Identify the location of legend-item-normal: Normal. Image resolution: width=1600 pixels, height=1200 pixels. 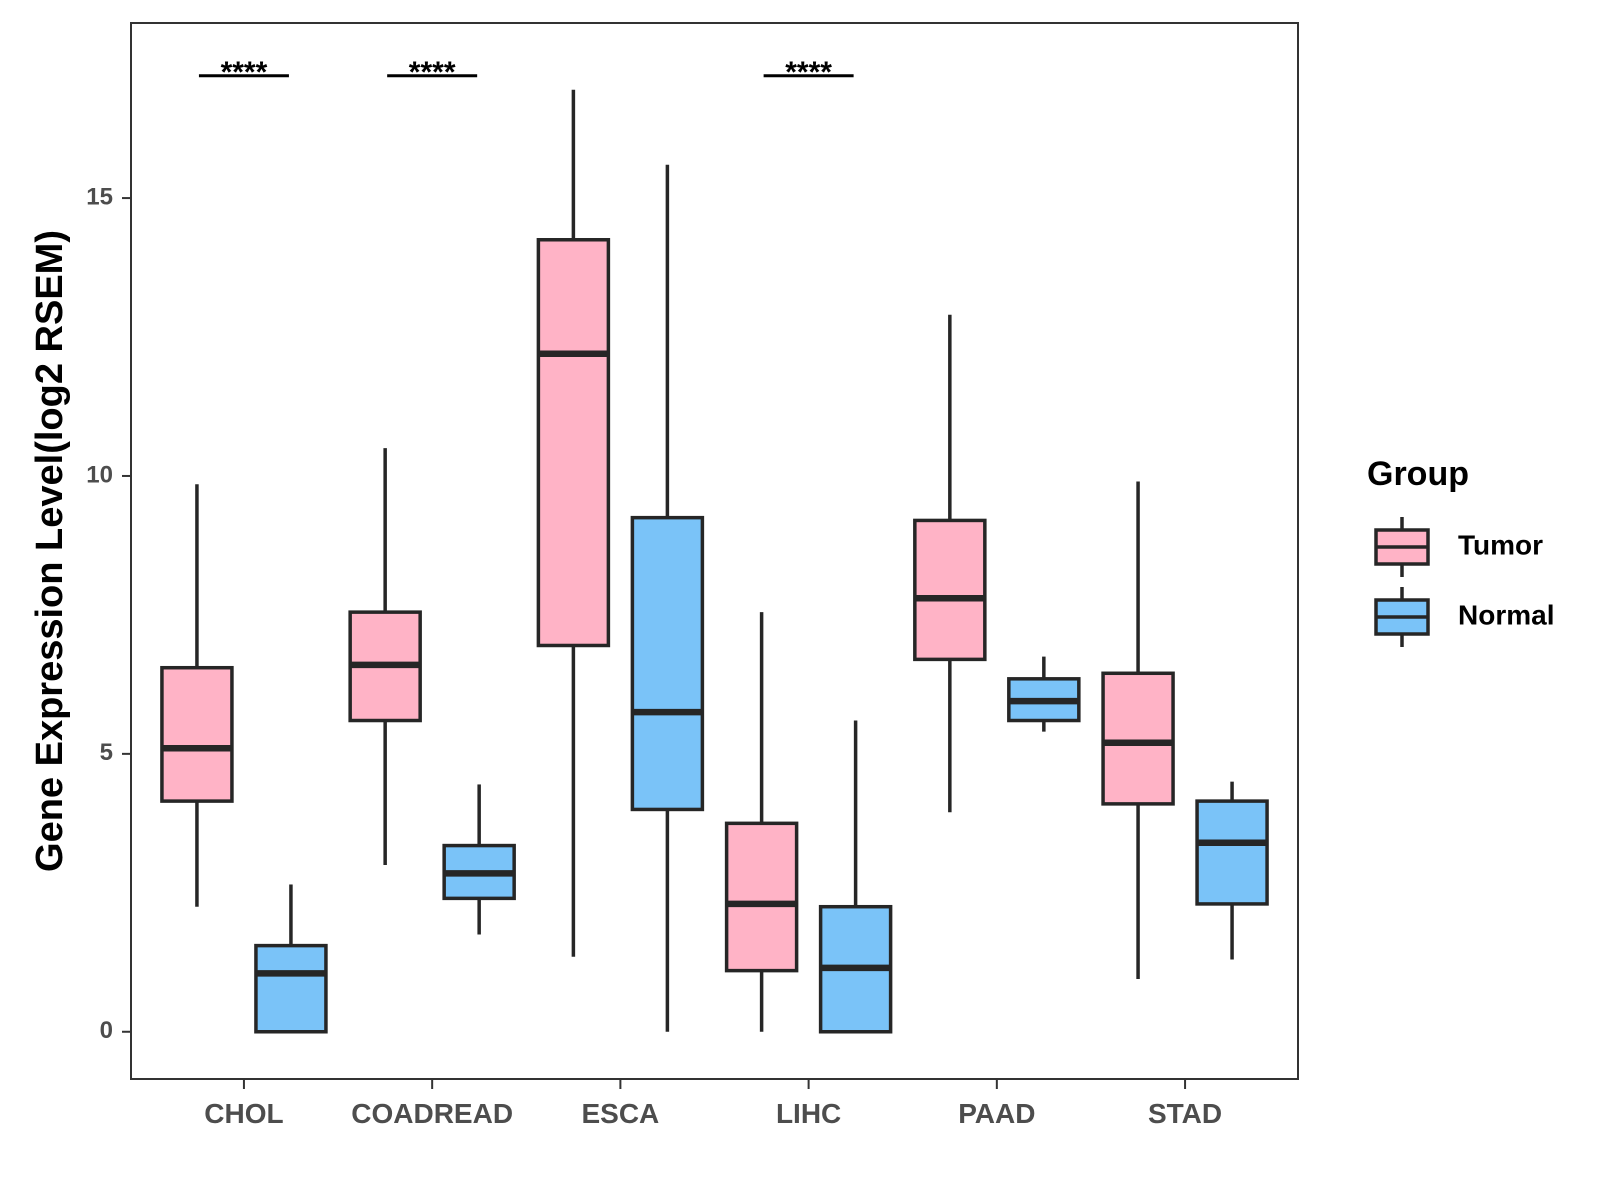
(1464, 617).